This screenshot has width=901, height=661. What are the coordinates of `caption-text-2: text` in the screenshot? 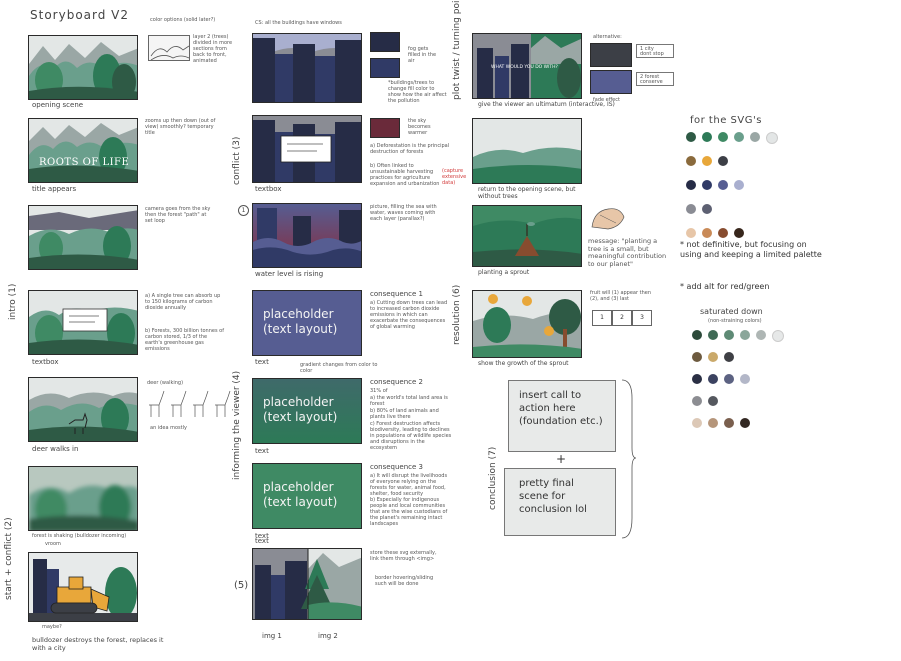 It's located at (262, 451).